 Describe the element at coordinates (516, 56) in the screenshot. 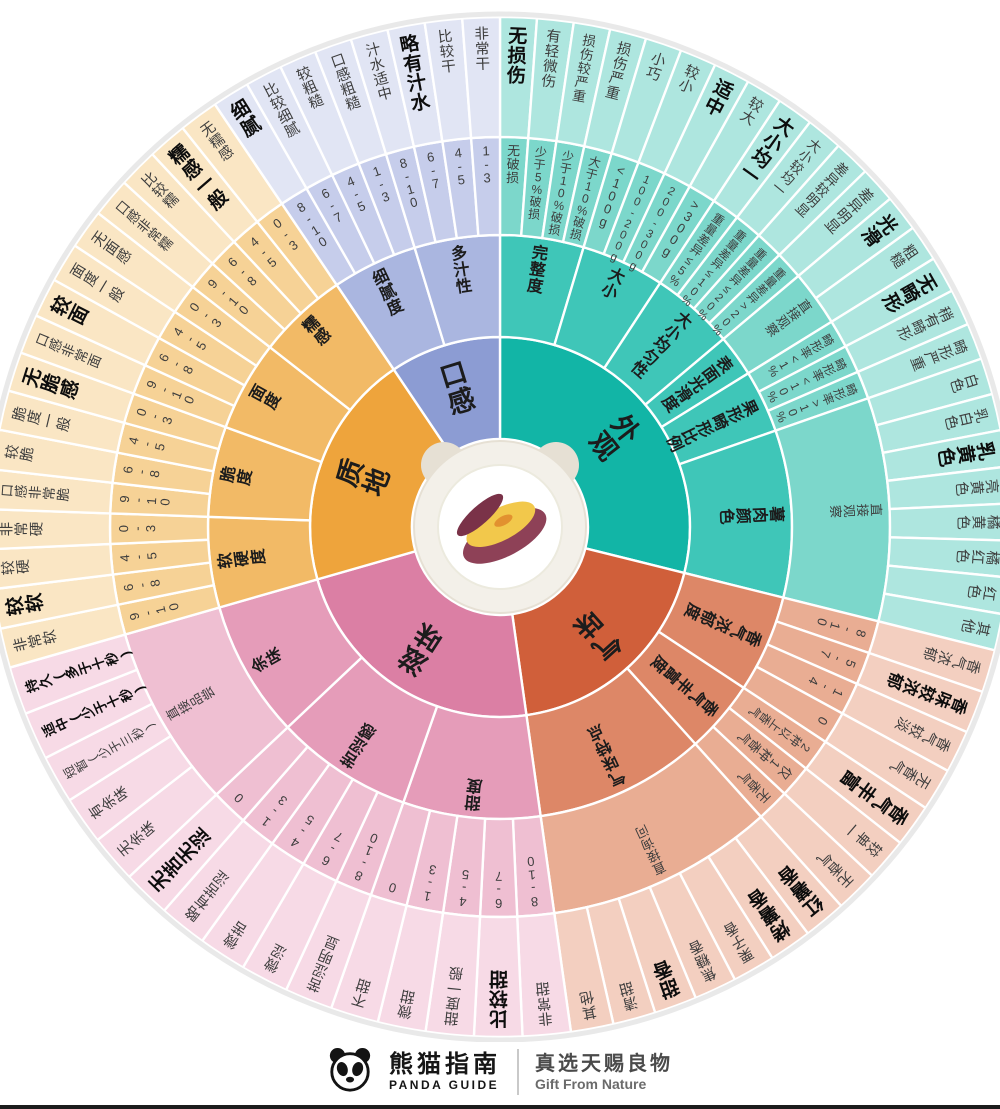

I see `descriptor-label: 无损伤` at that location.